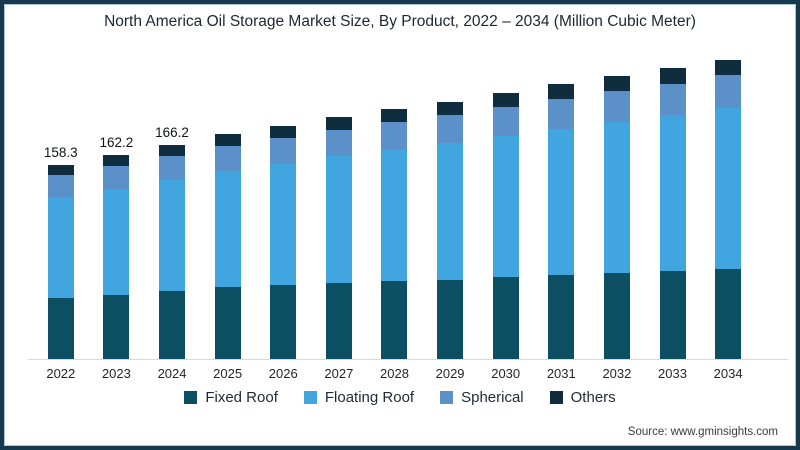 The height and width of the screenshot is (450, 800). Describe the element at coordinates (561, 373) in the screenshot. I see `x-axis-tick-2031: 2031` at that location.